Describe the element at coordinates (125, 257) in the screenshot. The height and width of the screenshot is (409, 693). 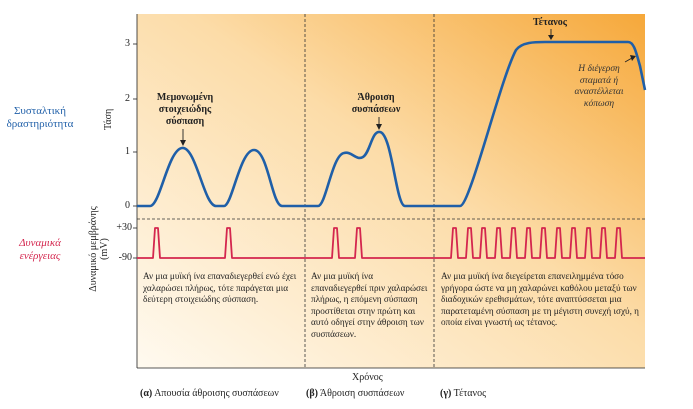
I see `tick-minus90: -90` at that location.